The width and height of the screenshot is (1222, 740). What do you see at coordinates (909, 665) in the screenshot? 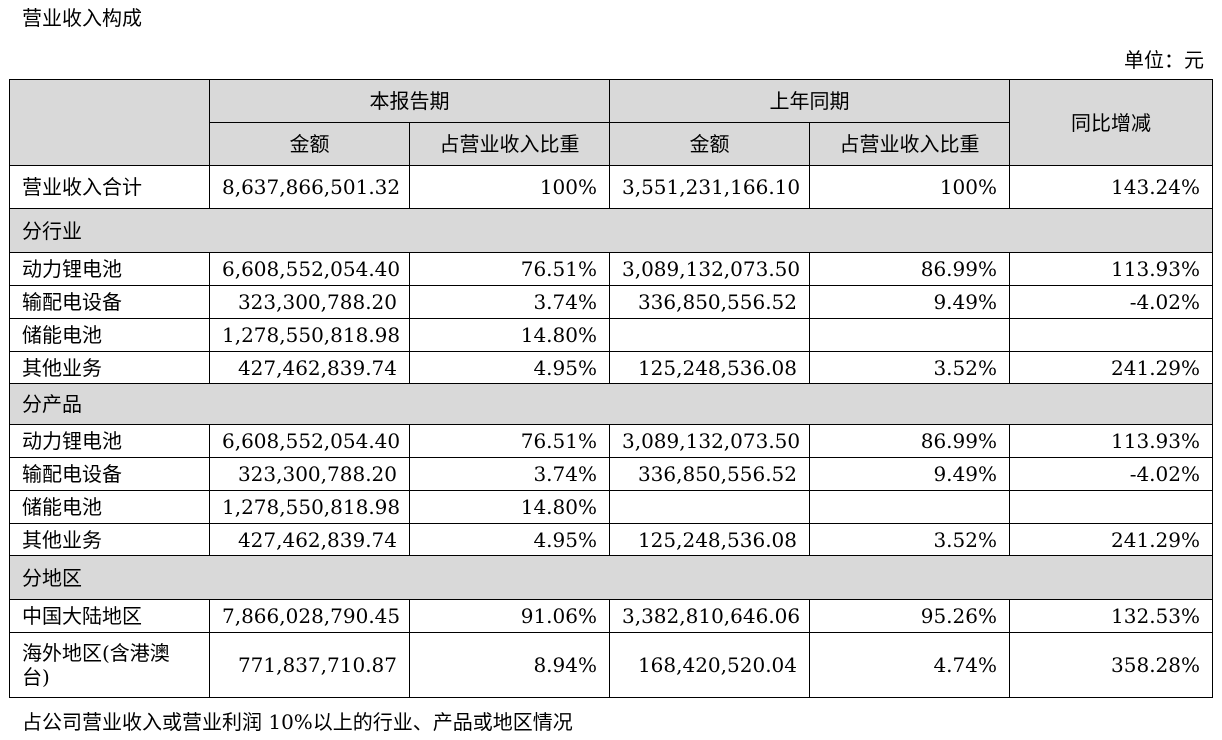
I see `prev-share-cell: 4.74%` at bounding box center [909, 665].